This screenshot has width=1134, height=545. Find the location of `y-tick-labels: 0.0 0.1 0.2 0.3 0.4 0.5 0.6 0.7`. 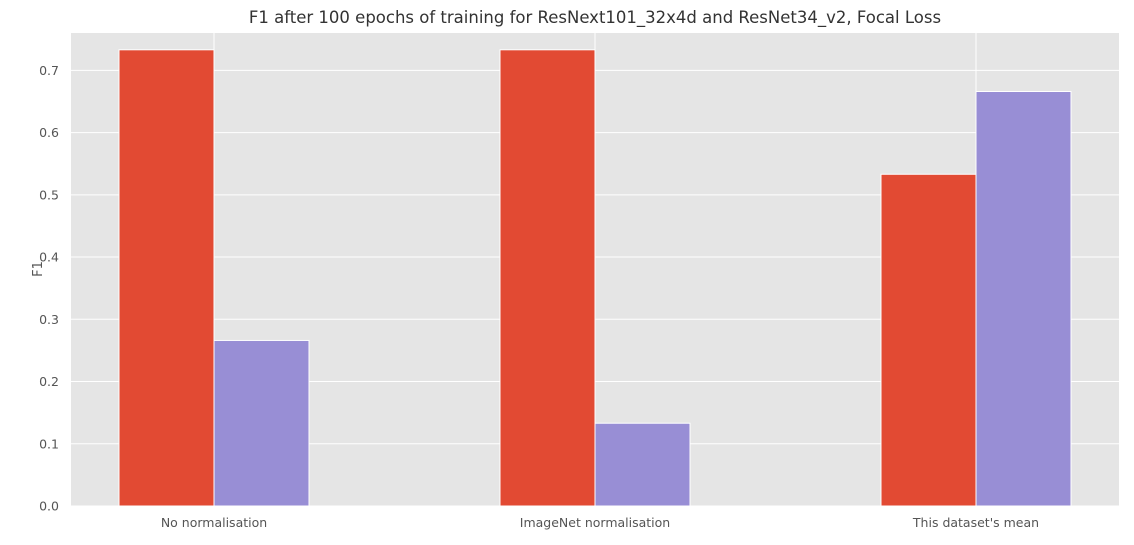

y-tick-labels: 0.0 0.1 0.2 0.3 0.4 0.5 0.6 0.7 is located at coordinates (49, 288).